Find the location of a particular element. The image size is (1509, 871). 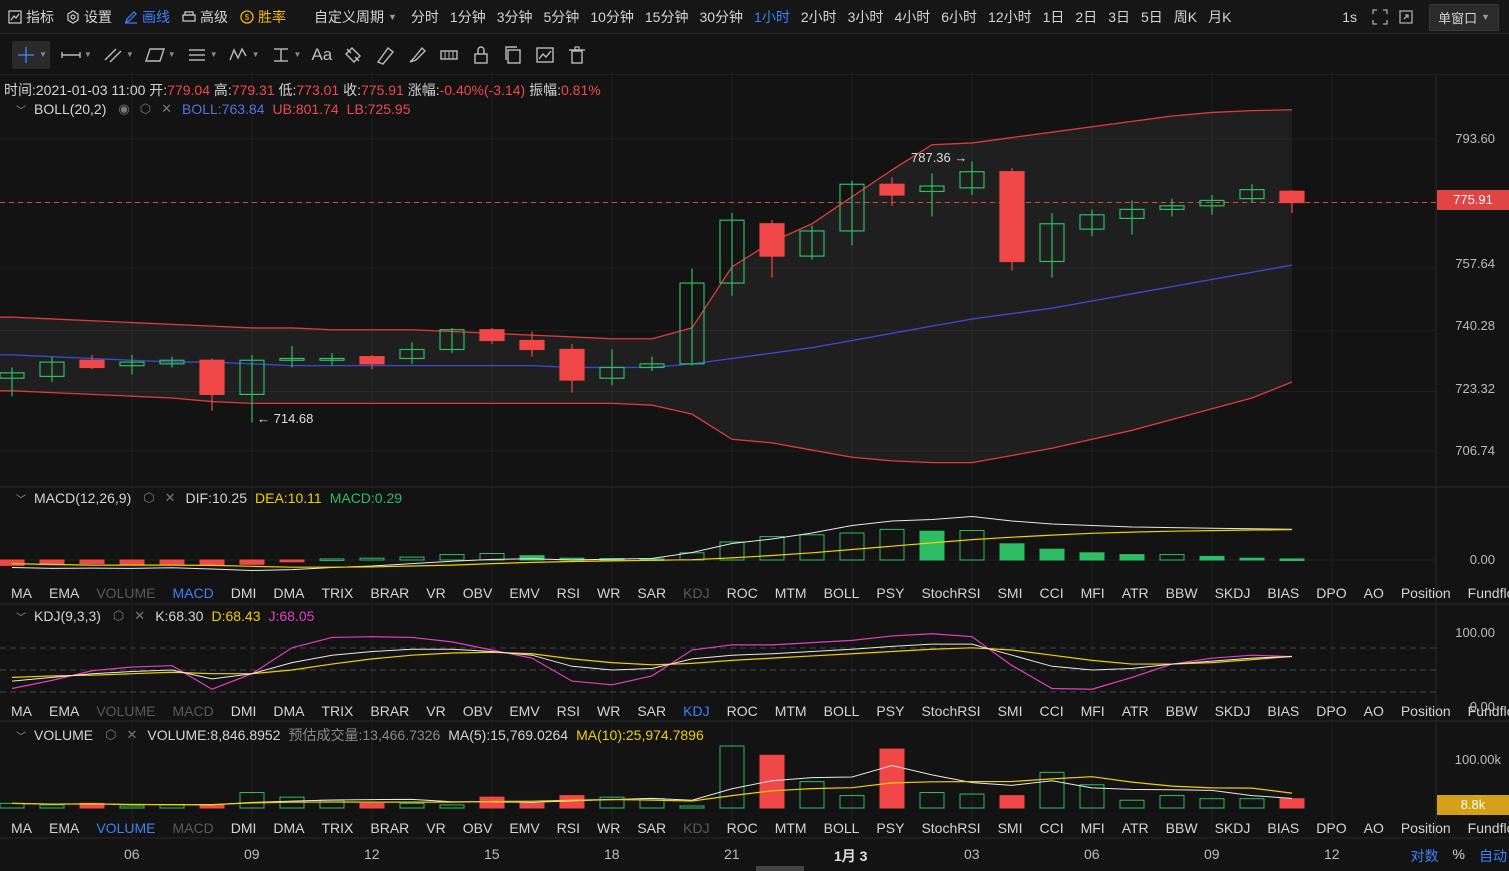

indicator-tab: SKDJ is located at coordinates (1232, 828).